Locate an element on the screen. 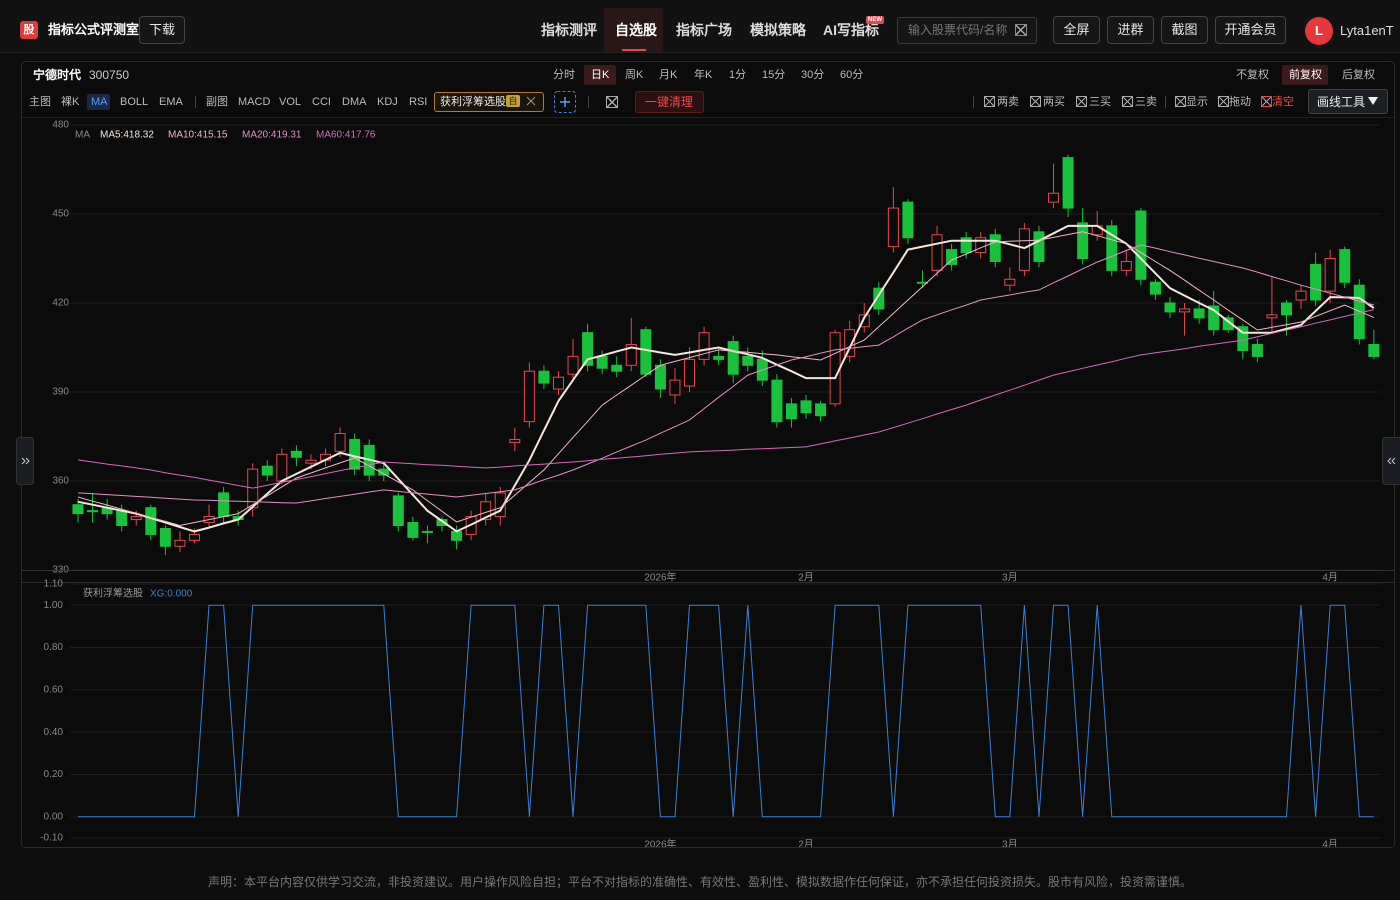 The width and height of the screenshot is (1400, 900). nav-active-bg is located at coordinates (633, 30).